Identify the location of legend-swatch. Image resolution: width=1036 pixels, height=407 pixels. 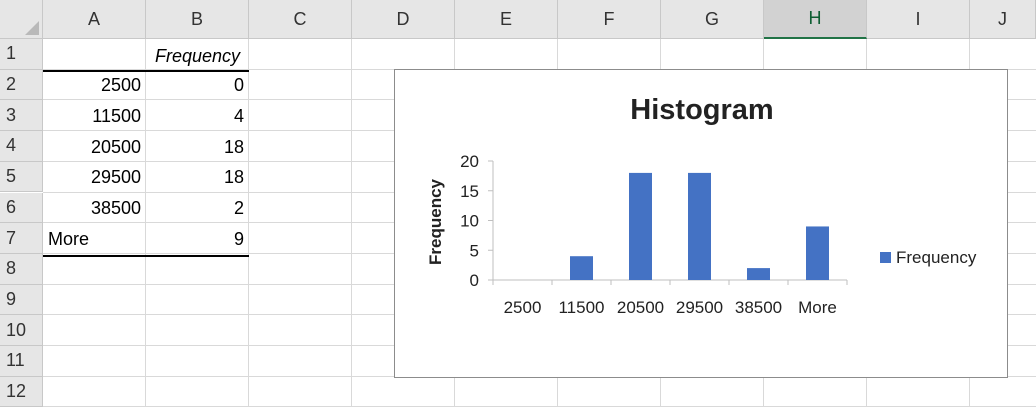
(885, 257).